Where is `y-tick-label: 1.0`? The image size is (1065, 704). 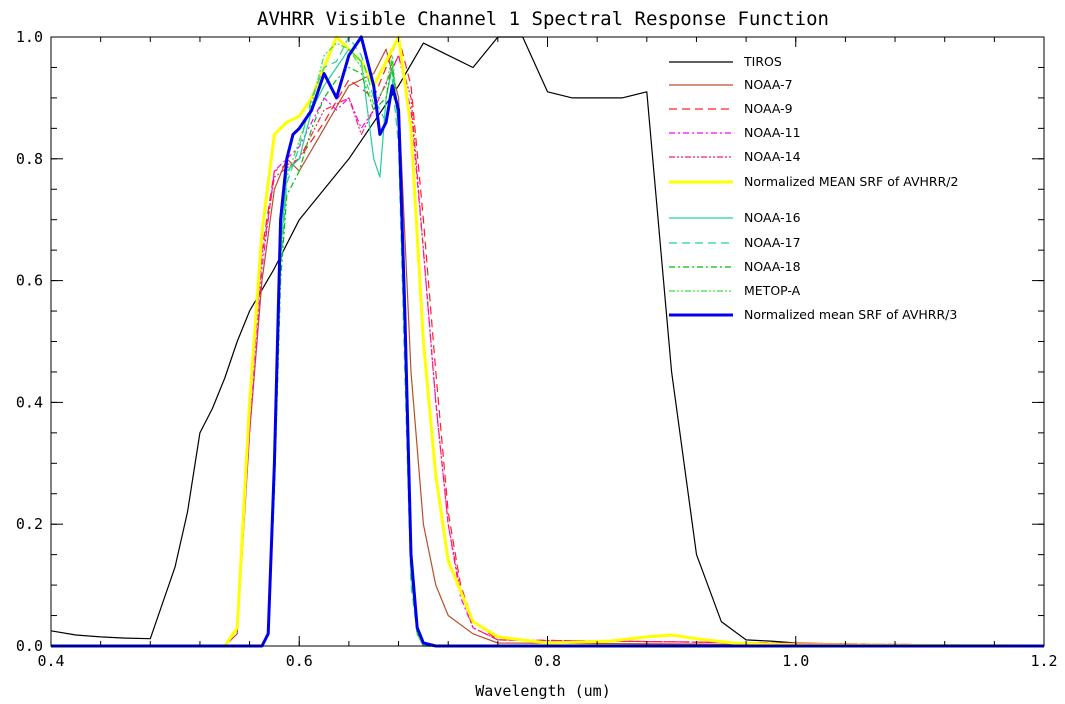 y-tick-label: 1.0 is located at coordinates (29, 37).